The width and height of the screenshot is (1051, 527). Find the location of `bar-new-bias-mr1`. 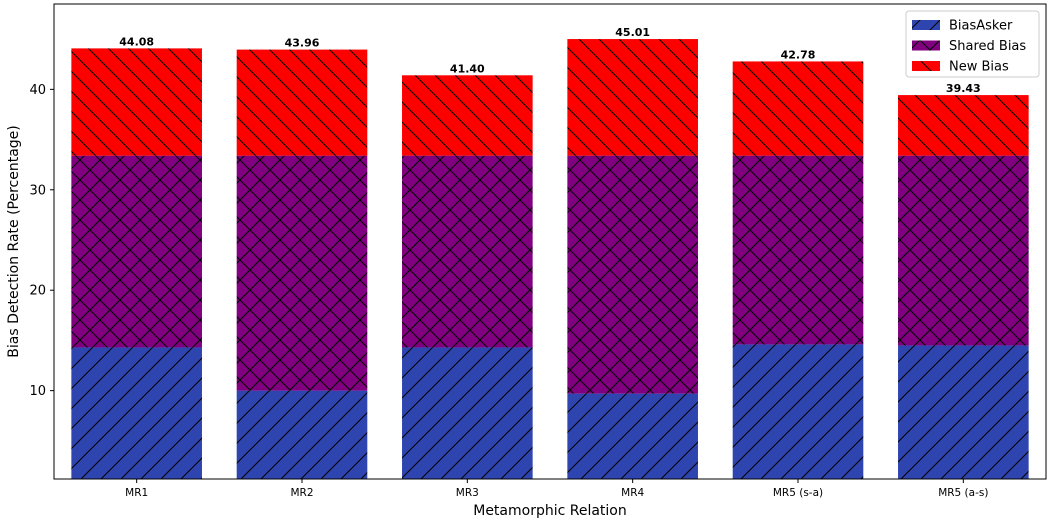

bar-new-bias-mr1 is located at coordinates (136, 102).